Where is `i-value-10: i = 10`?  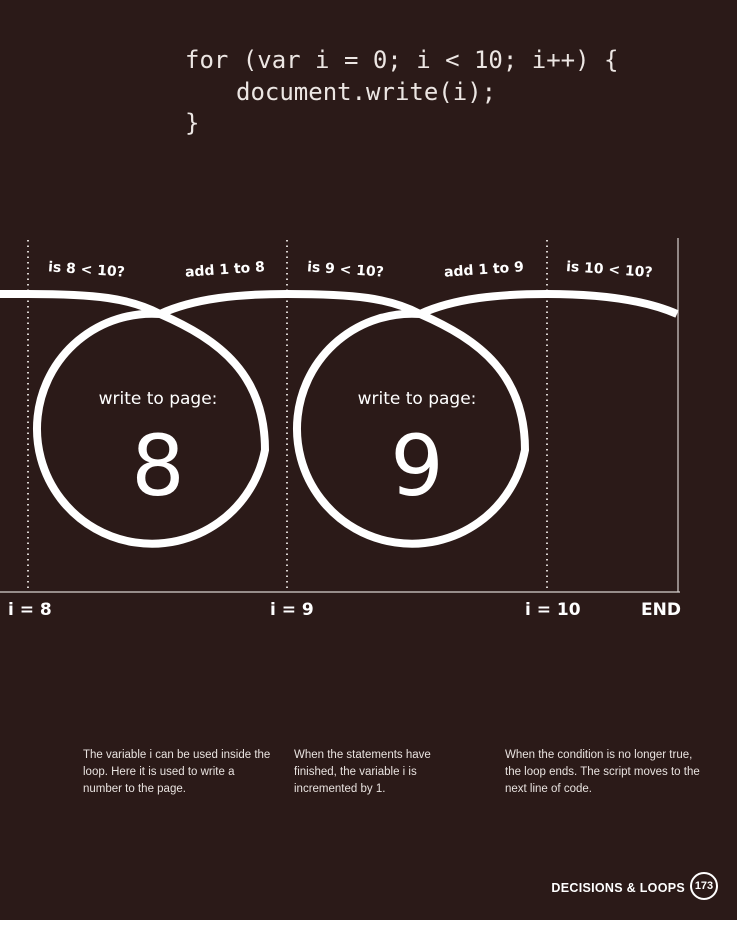
i-value-10: i = 10 is located at coordinates (553, 610).